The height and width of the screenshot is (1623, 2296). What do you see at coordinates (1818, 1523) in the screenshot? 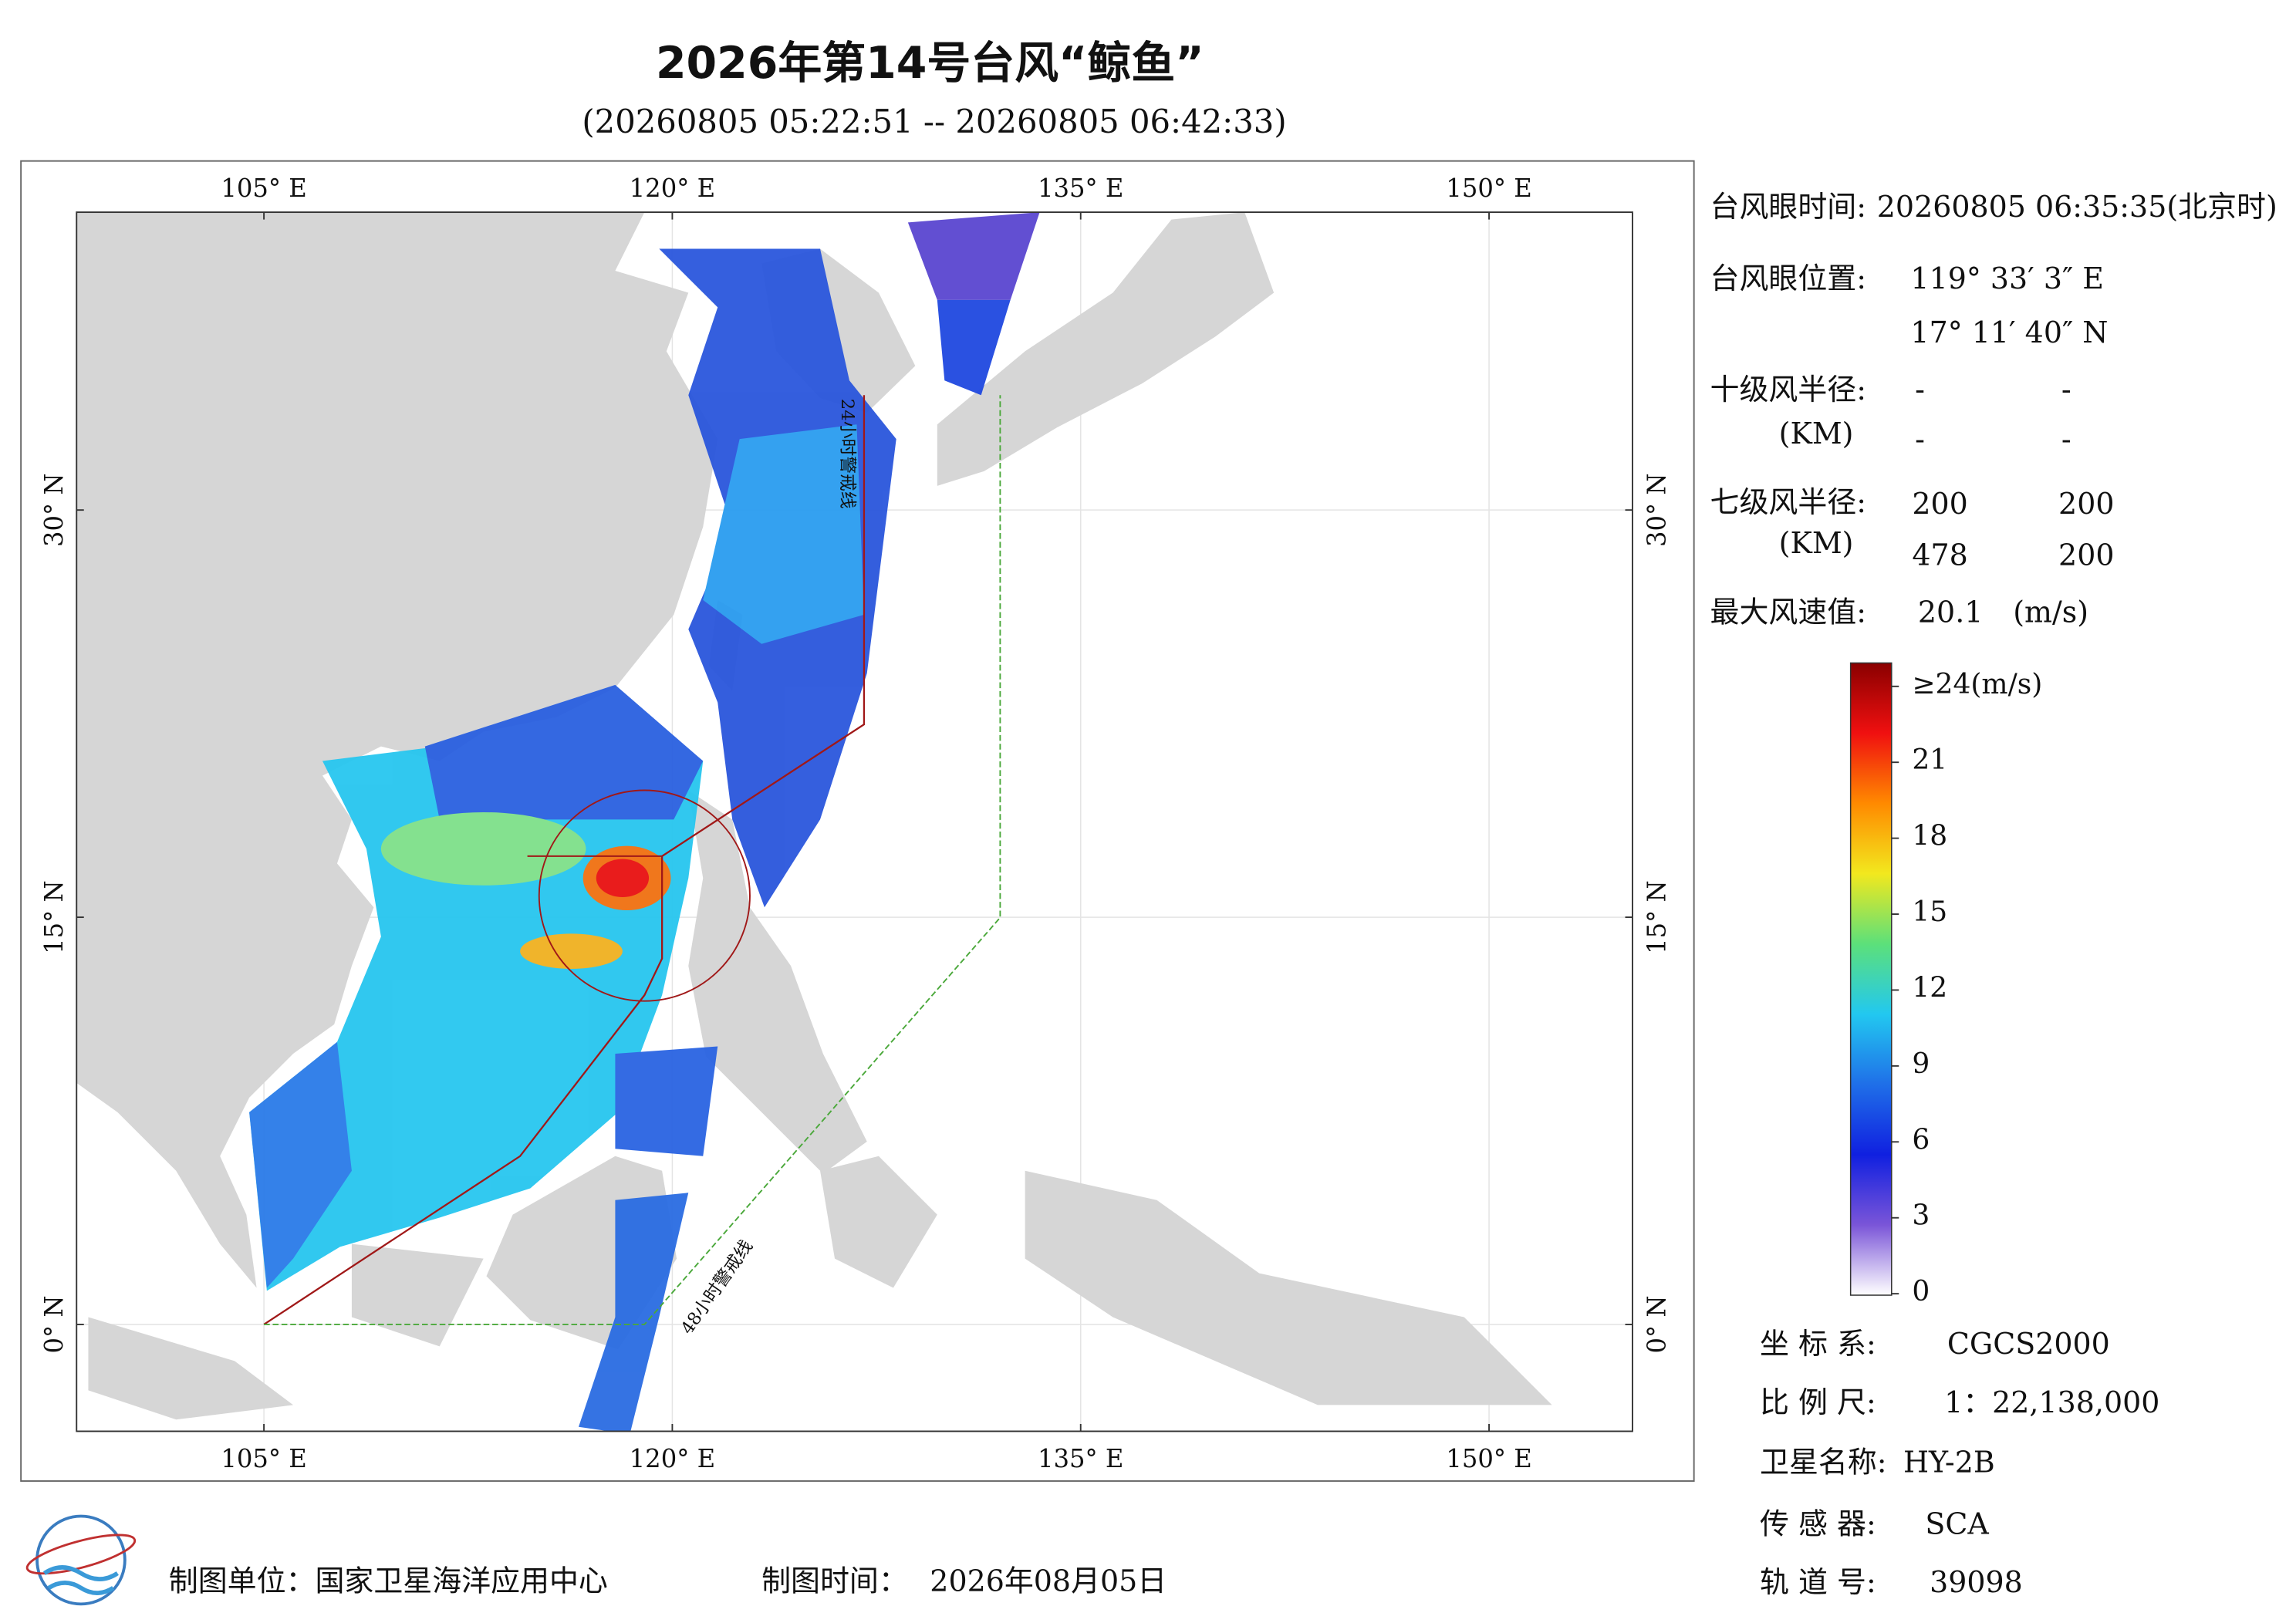
I see `sensor-label: 传 感 器:` at bounding box center [1818, 1523].